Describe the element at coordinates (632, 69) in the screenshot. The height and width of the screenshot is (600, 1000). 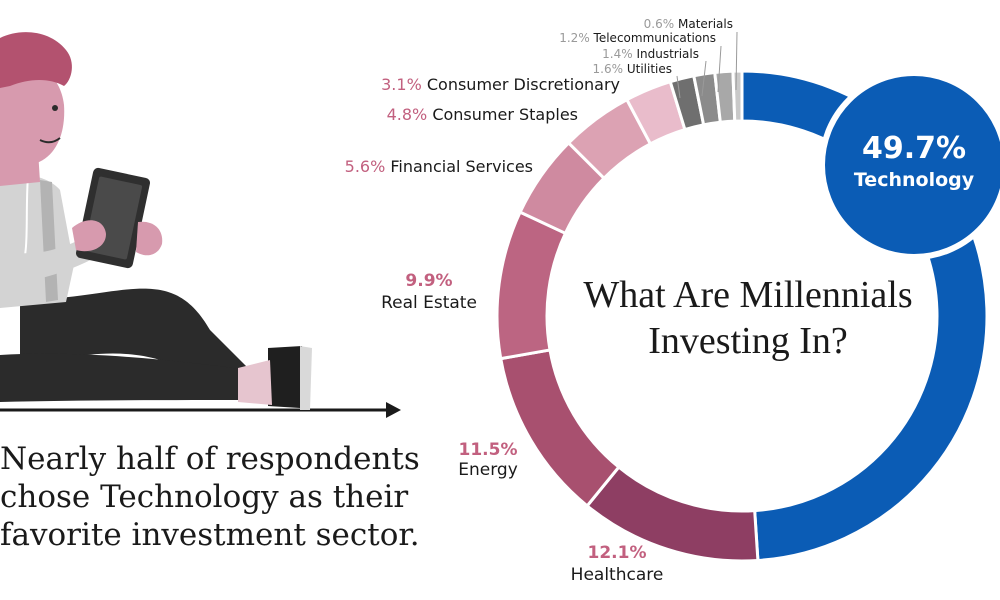
I see `slice-label-utilities: 1.6% Utilities` at that location.